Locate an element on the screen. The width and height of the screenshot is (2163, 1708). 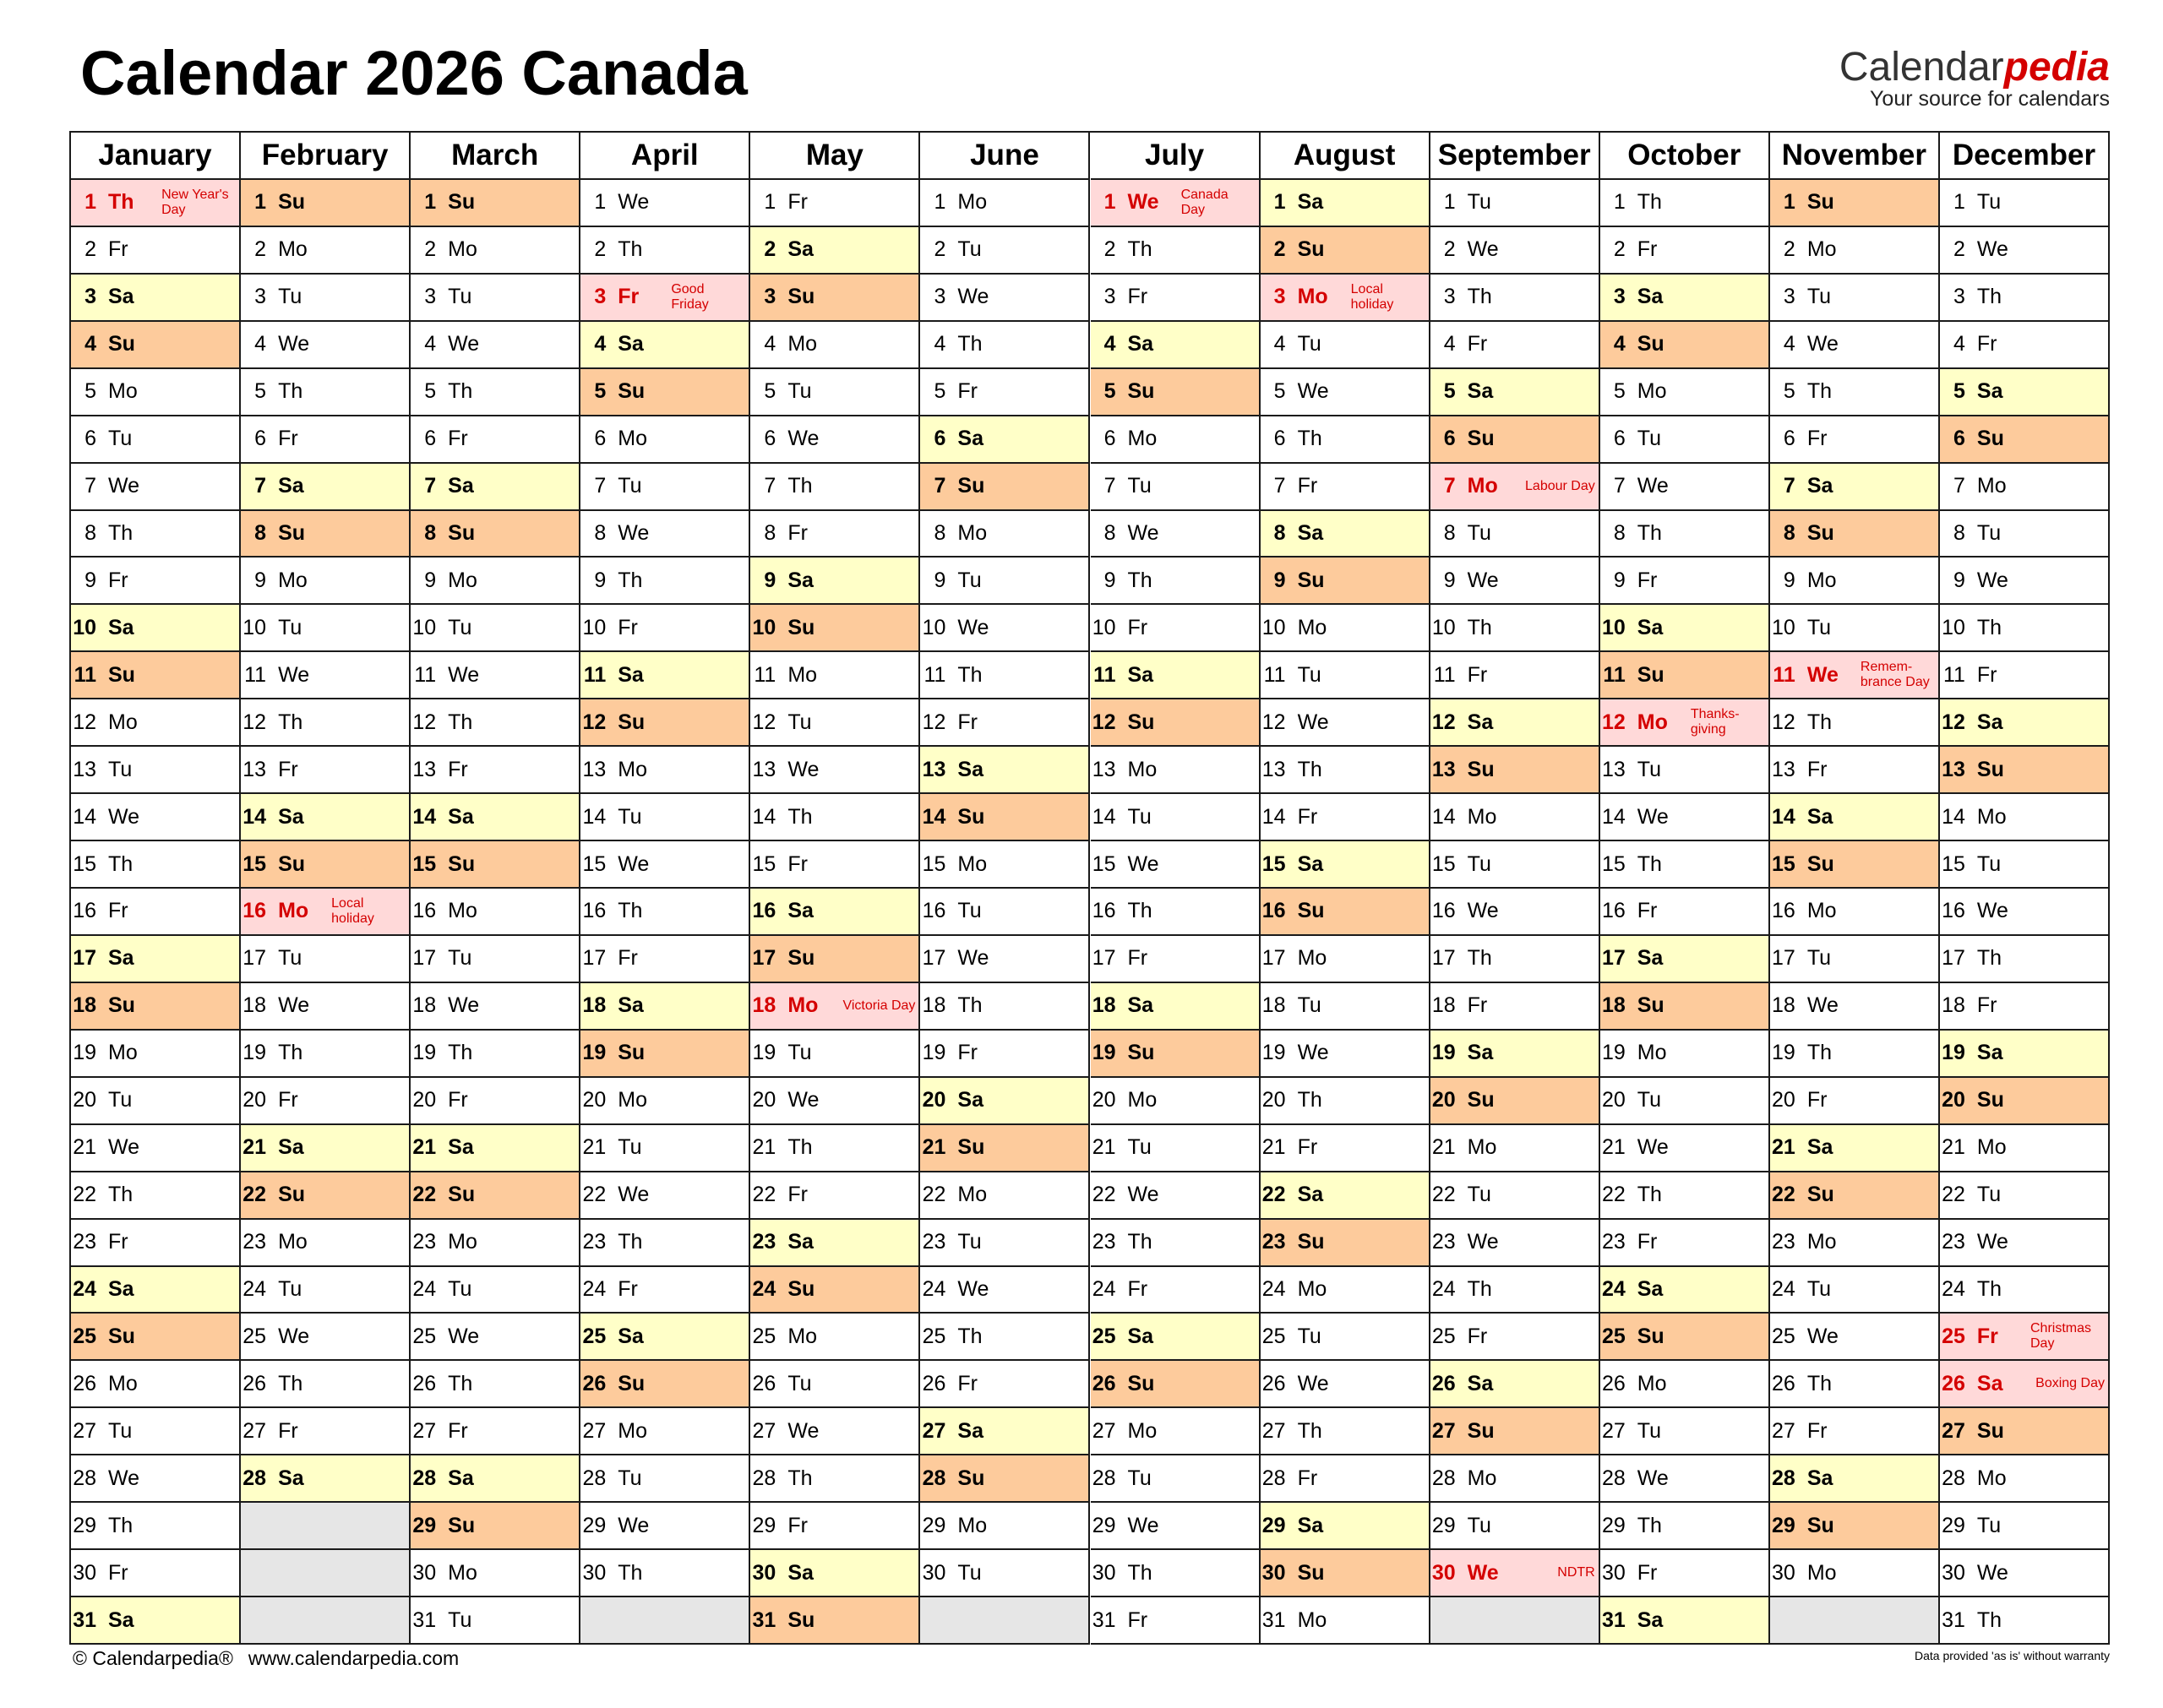
day-cell: 14 We is located at coordinates (157, 818).